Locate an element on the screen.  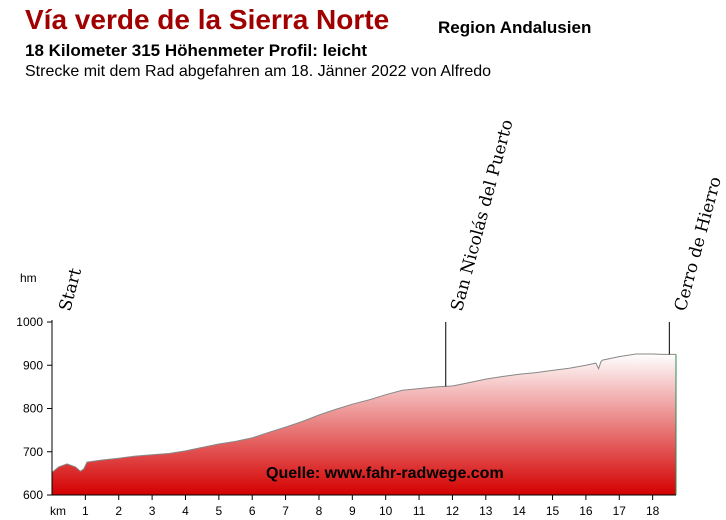
x-tick-label: 6 is located at coordinates (252, 511).